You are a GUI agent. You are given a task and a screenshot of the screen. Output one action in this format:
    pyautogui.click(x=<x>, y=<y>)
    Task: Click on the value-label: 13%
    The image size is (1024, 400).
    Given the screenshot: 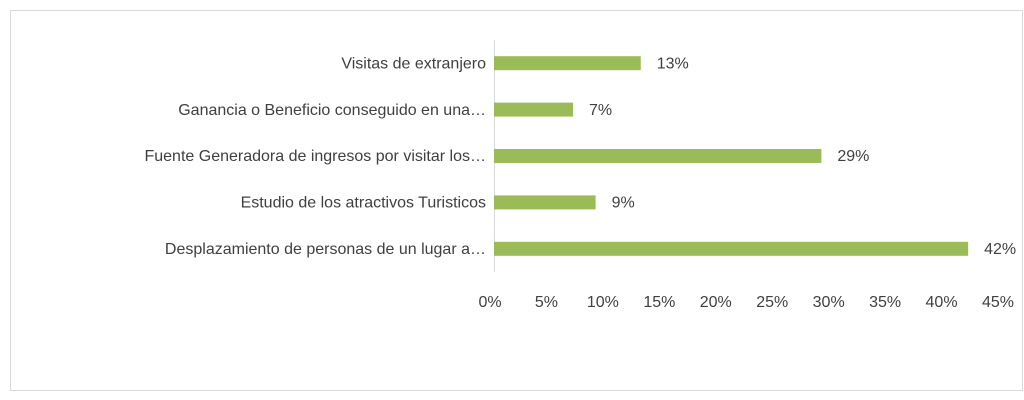 What is the action you would take?
    pyautogui.click(x=673, y=63)
    